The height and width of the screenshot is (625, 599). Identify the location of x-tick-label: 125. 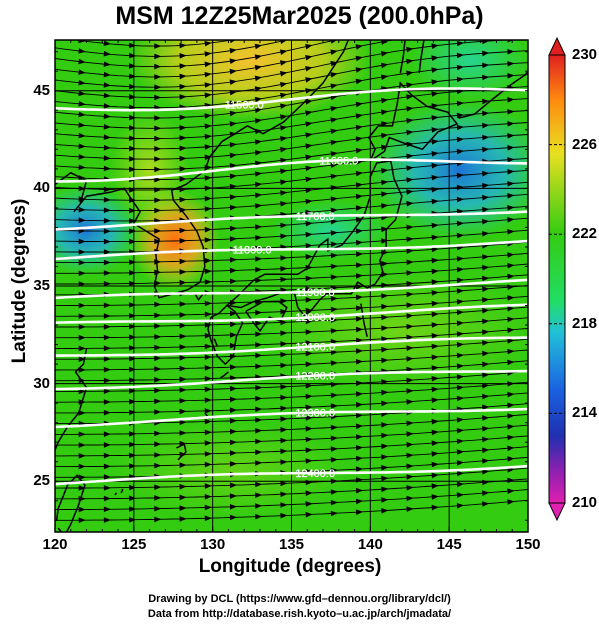
(134, 544).